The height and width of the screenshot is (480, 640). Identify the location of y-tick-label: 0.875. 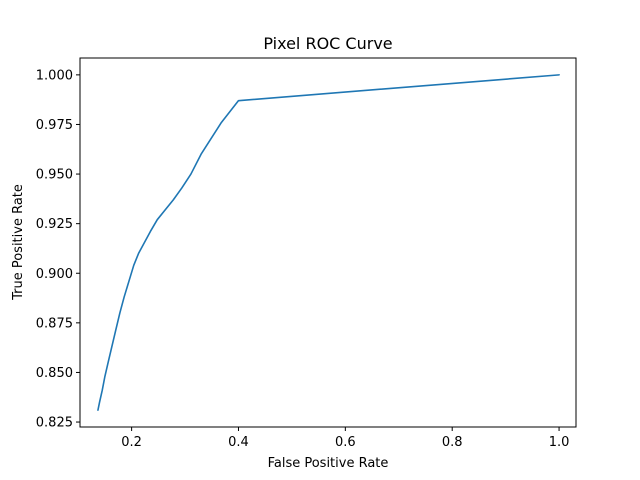
(54, 323).